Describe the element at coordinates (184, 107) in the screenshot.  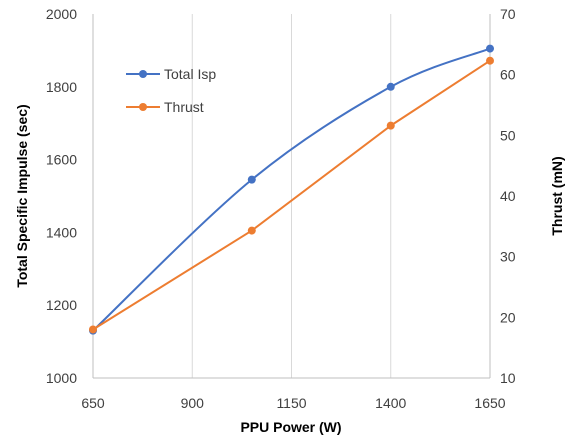
I see `legend-label-thrust: Thrust` at that location.